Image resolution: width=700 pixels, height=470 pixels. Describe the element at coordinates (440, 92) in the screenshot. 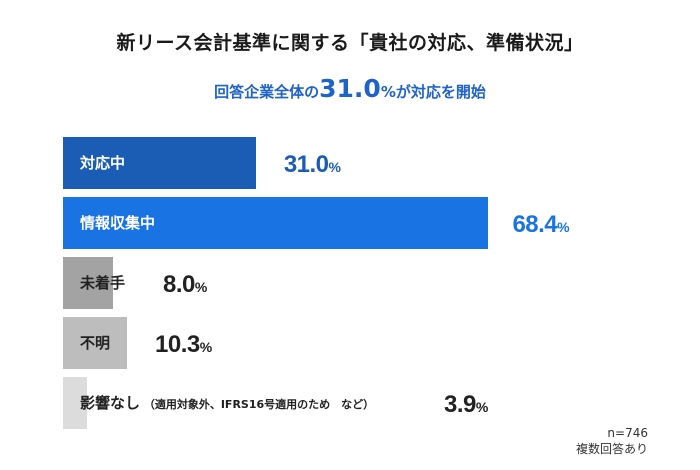

I see `subtitle-suffix: が対応を開始` at that location.